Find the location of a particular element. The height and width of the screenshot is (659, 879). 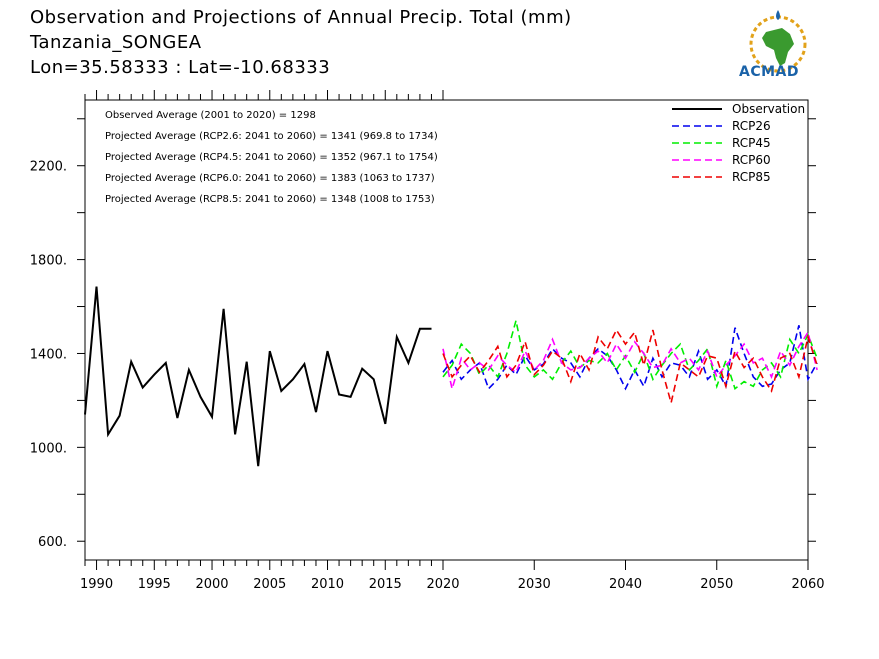

legend-label-rcp45: RCP45 is located at coordinates (751, 143).